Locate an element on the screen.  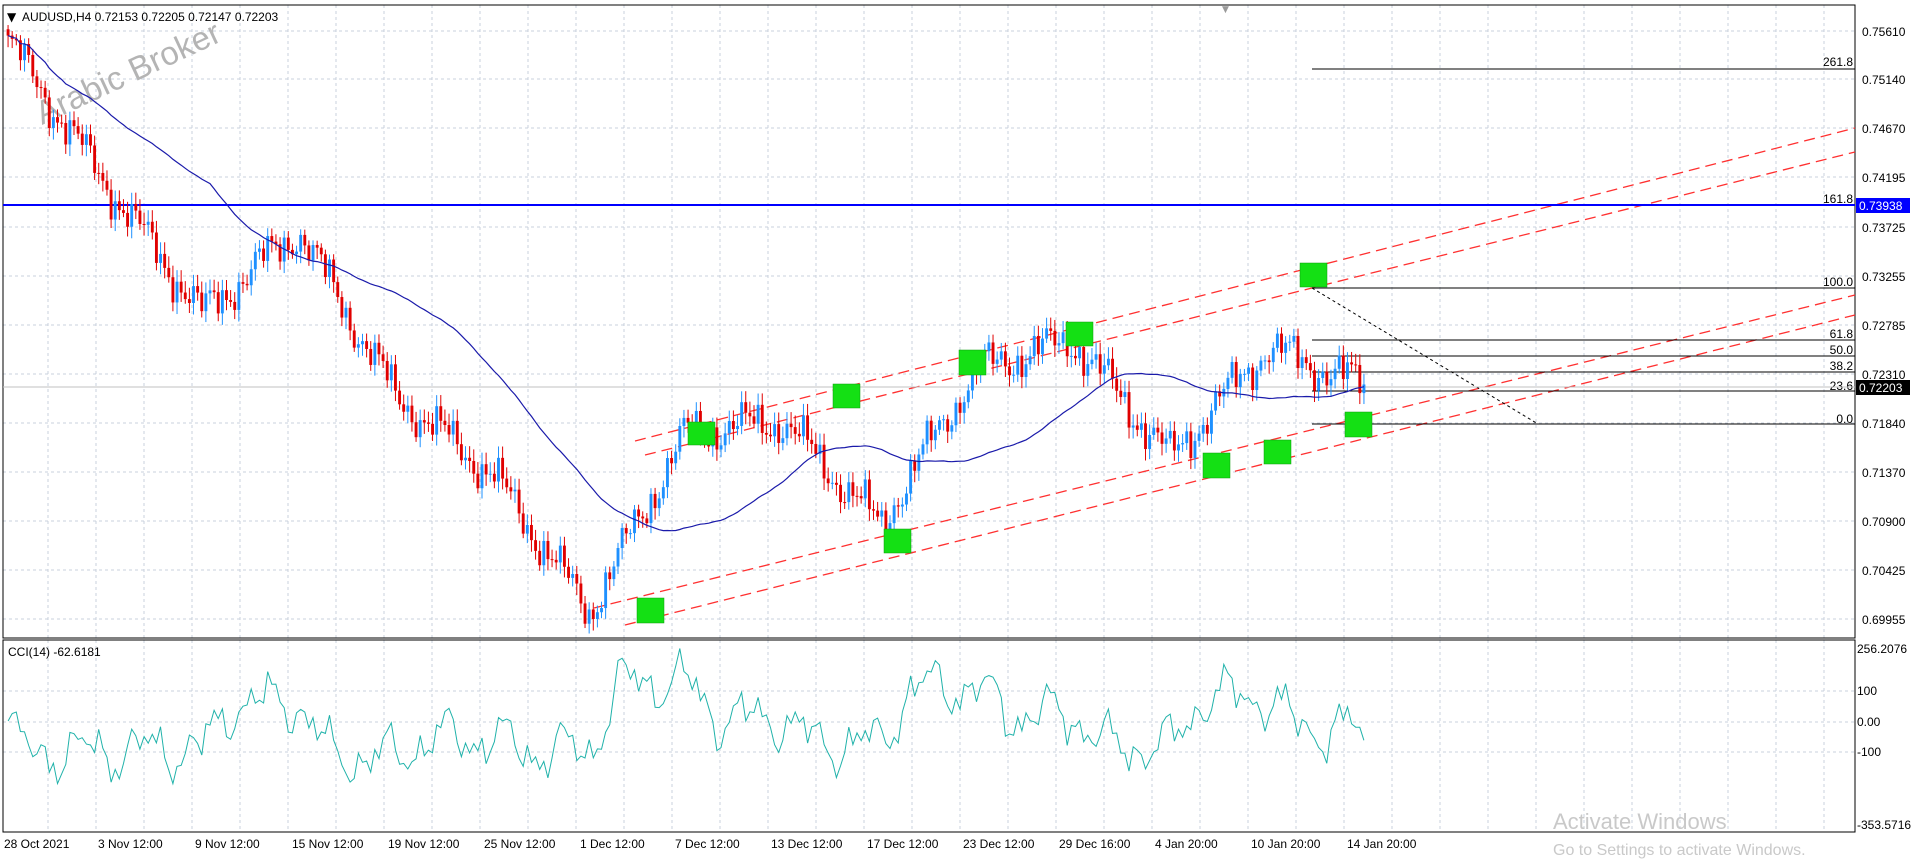
fib-label-23: 23.6 is located at coordinates (1842, 386).